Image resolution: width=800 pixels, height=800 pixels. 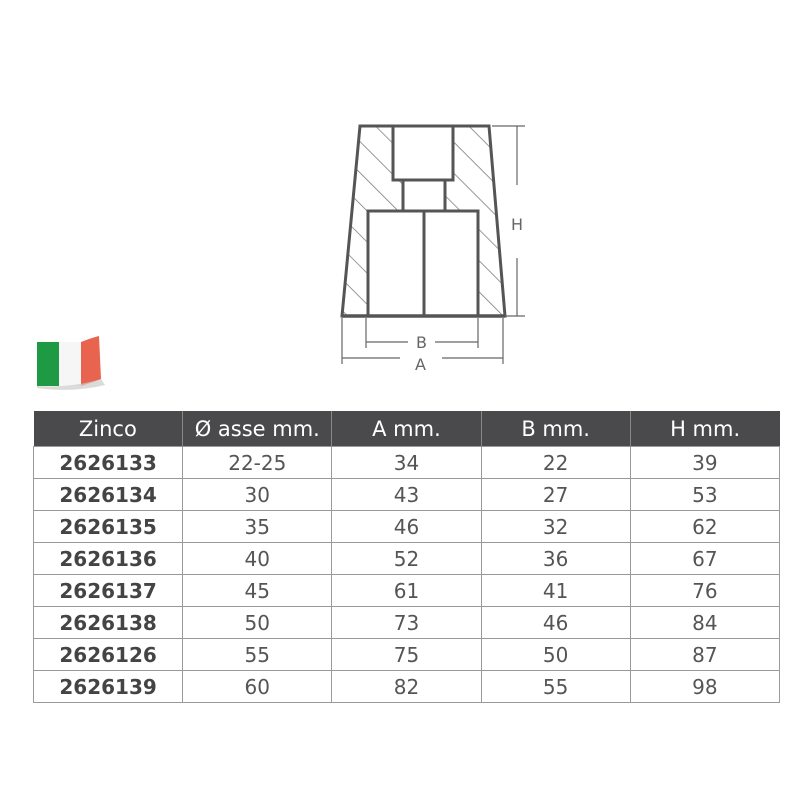 What do you see at coordinates (257, 526) in the screenshot?
I see `shaft-cell: 35` at bounding box center [257, 526].